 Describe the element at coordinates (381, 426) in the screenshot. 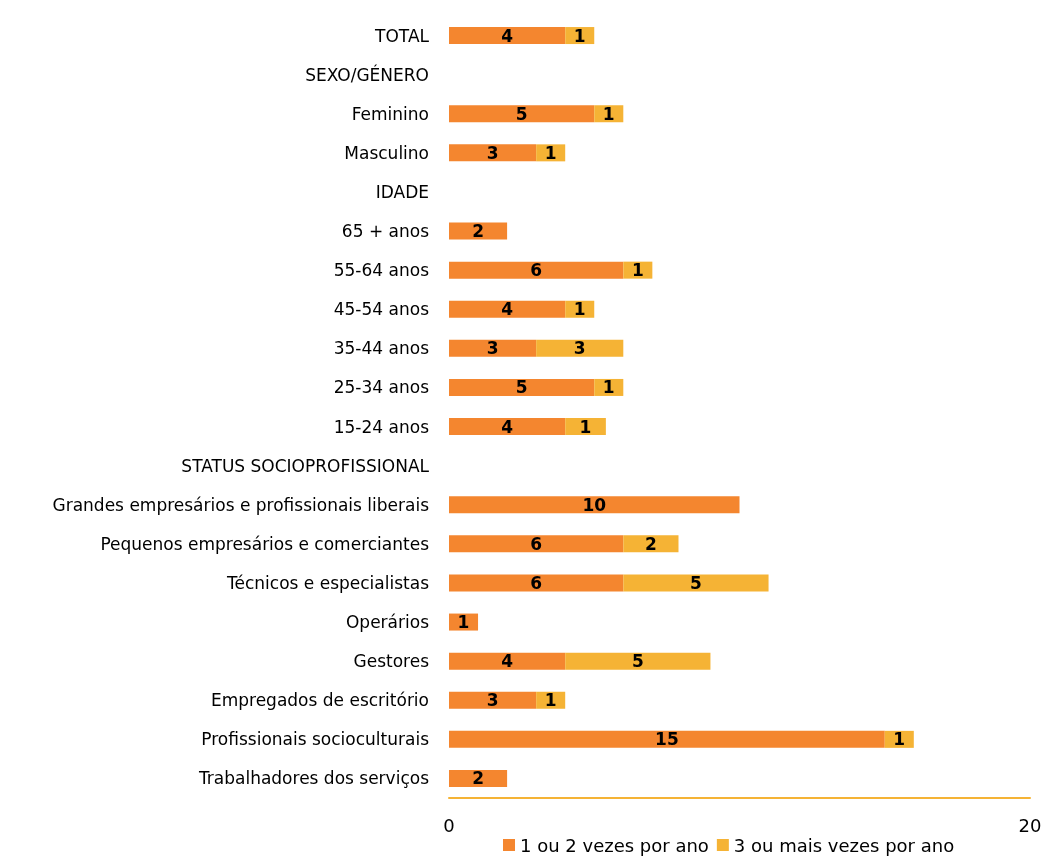

I see `y-tick-label: 15-24 anos` at that location.